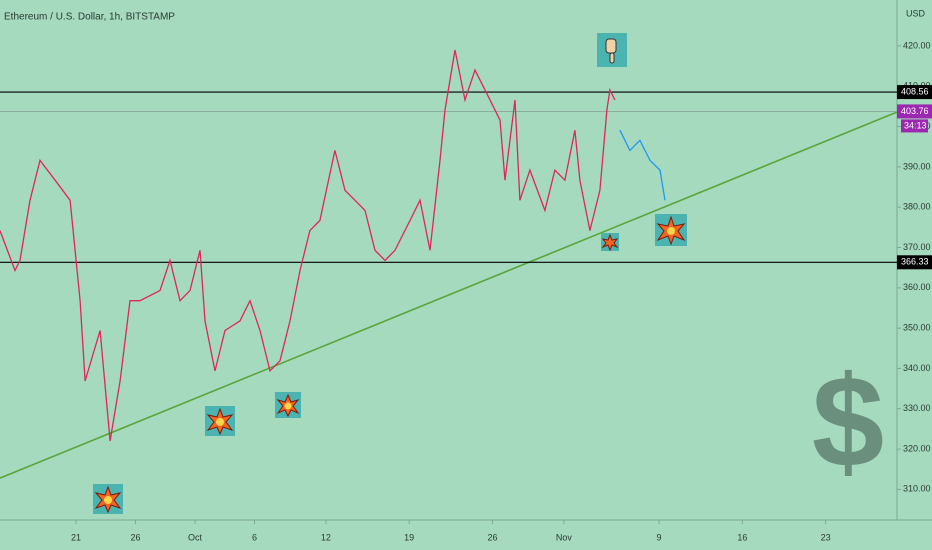 This screenshot has width=932, height=550. I want to click on chart-title: Ethereum / U.S. Dollar, 1h, BITSTAMP, so click(89, 17).